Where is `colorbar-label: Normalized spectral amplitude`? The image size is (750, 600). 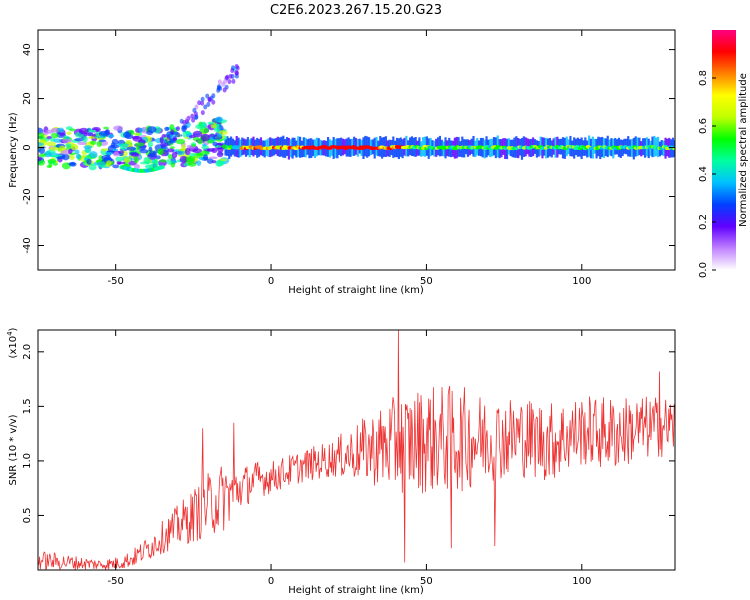
colorbar-label: Normalized spectral amplitude is located at coordinates (743, 150).